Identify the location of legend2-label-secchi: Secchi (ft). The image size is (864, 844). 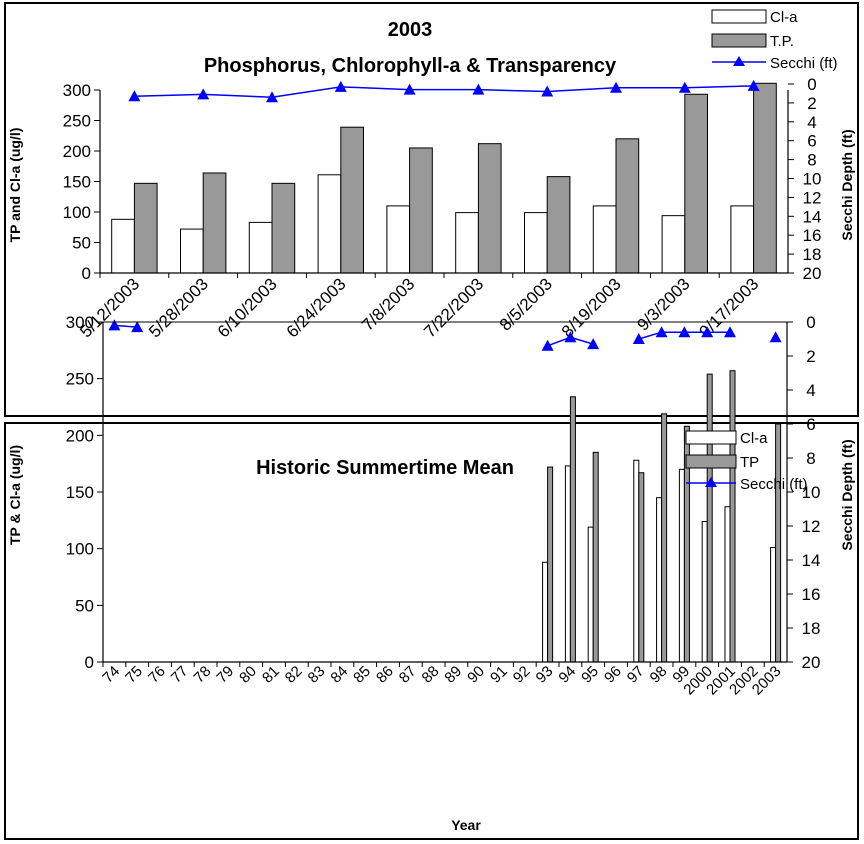
(774, 484).